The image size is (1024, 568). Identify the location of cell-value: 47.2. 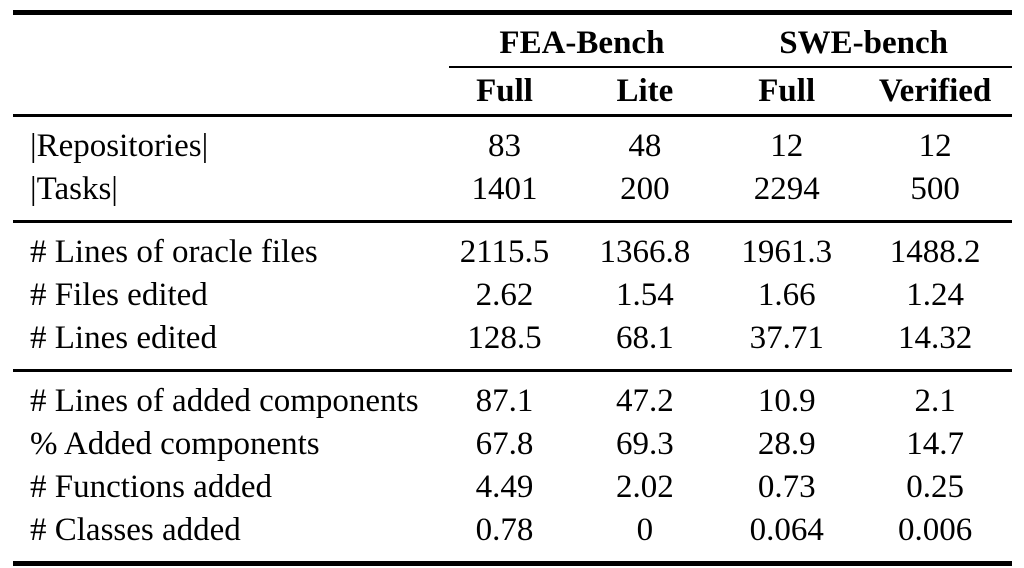
(644, 401).